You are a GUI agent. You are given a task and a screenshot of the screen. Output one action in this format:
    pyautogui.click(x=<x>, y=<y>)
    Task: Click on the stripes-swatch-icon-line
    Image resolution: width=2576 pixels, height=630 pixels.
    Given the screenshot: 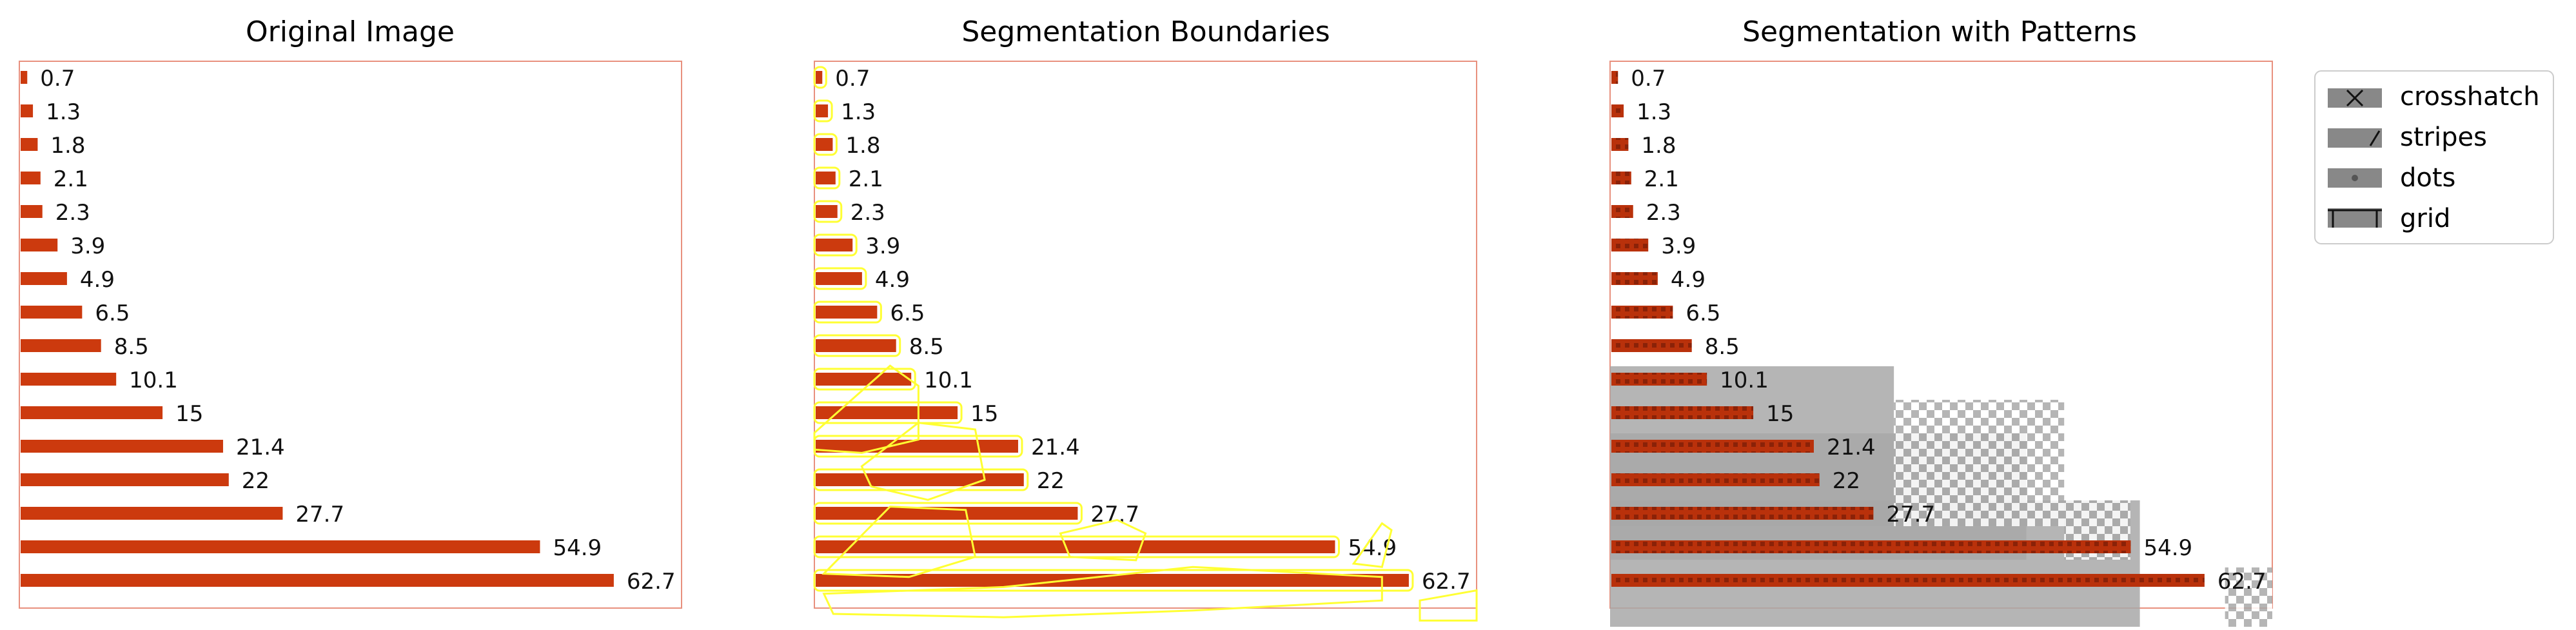 What is the action you would take?
    pyautogui.click(x=2375, y=138)
    